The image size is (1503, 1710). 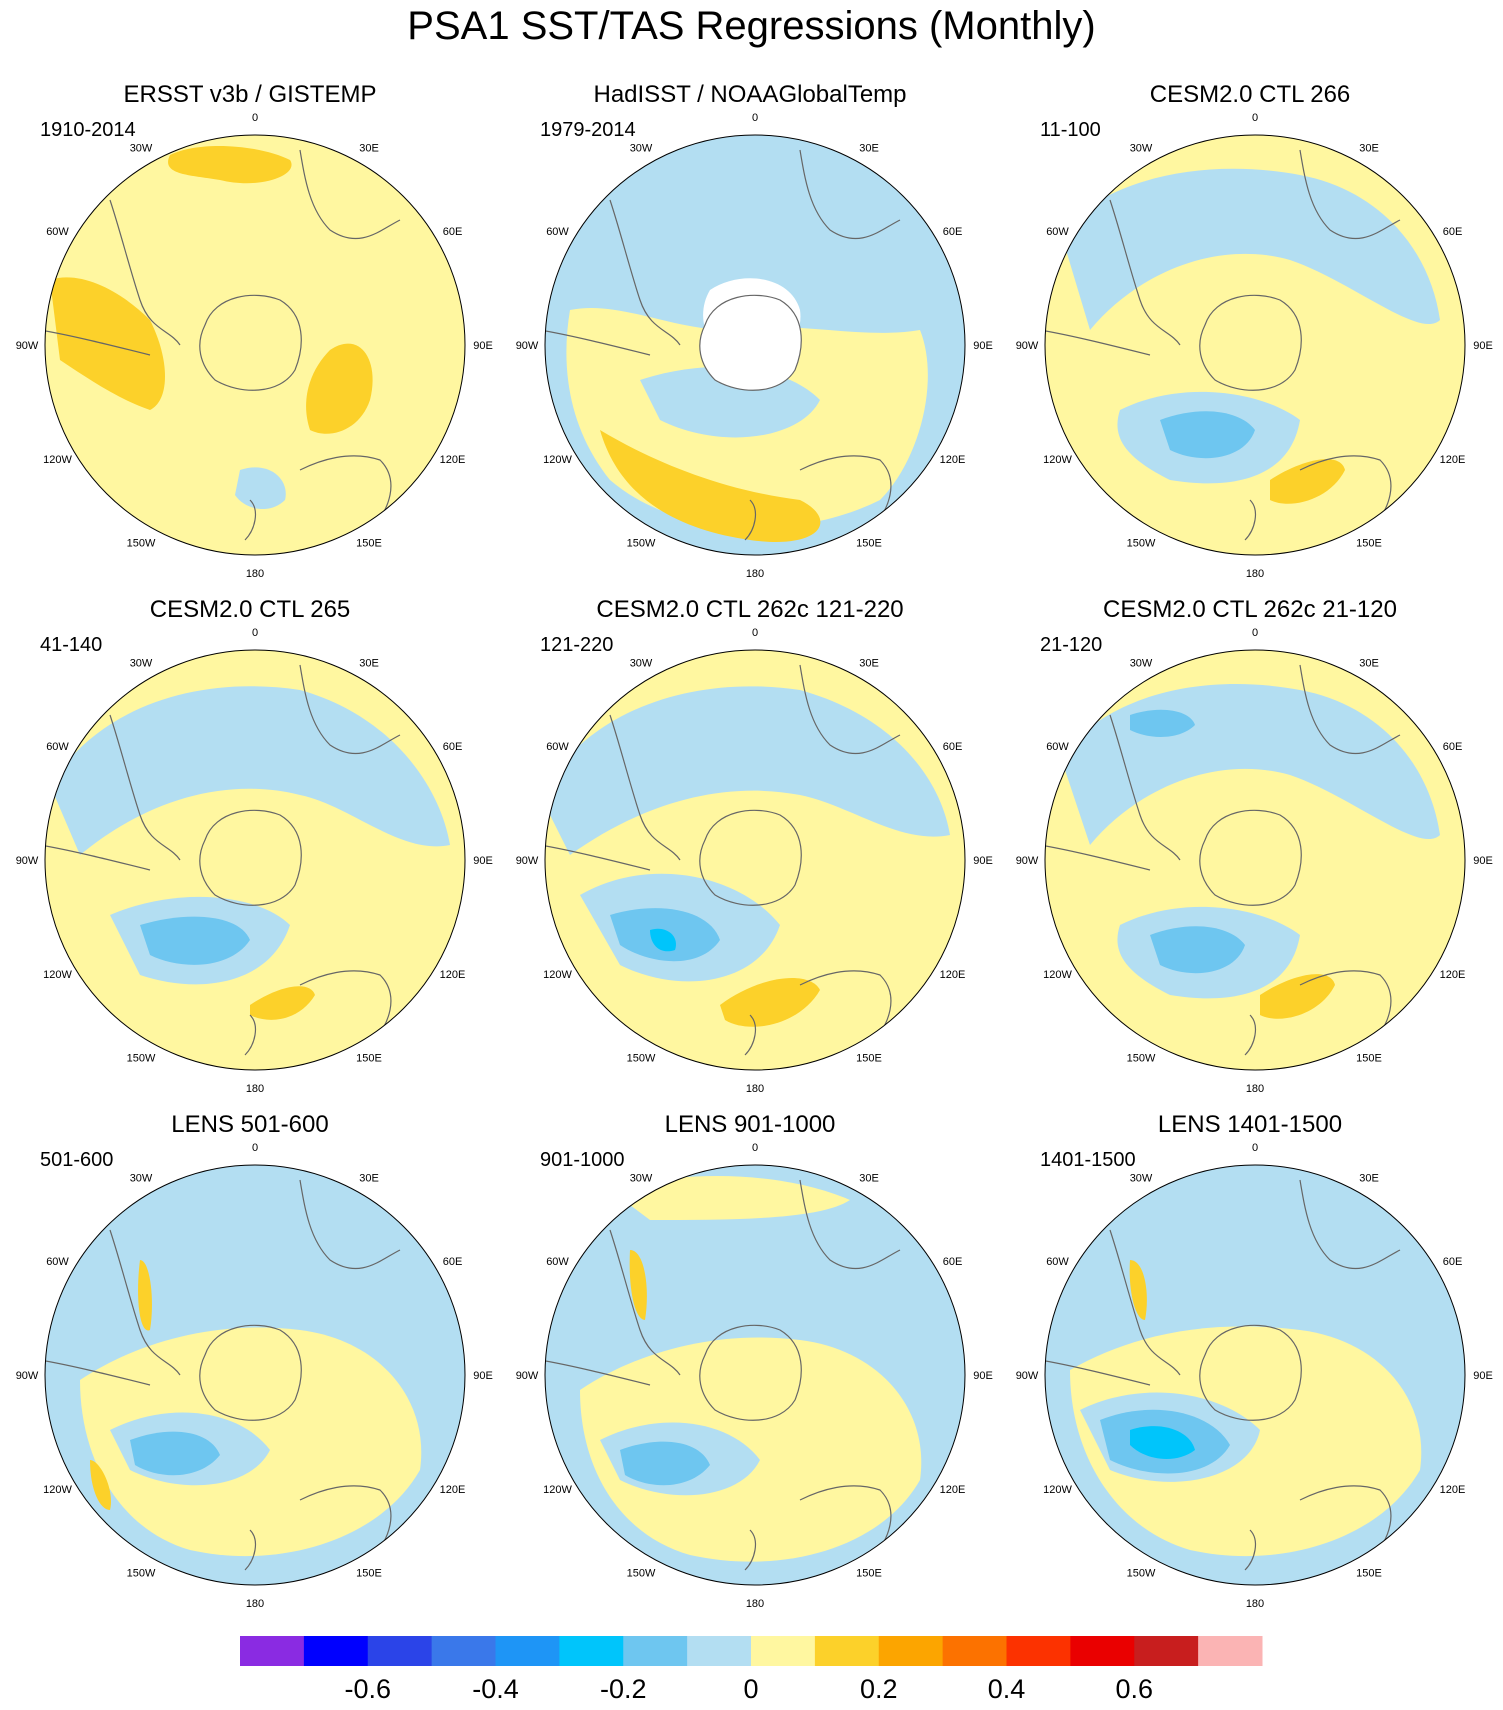 I want to click on colorbar-tick-label: 0, so click(x=750, y=1689).